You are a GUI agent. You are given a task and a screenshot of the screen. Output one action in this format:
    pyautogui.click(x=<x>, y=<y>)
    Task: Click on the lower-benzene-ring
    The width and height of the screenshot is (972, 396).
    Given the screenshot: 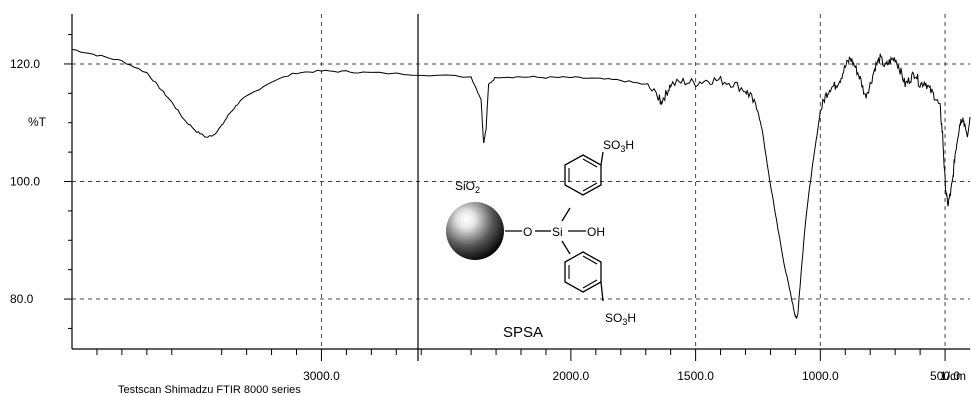 What is the action you would take?
    pyautogui.click(x=583, y=272)
    